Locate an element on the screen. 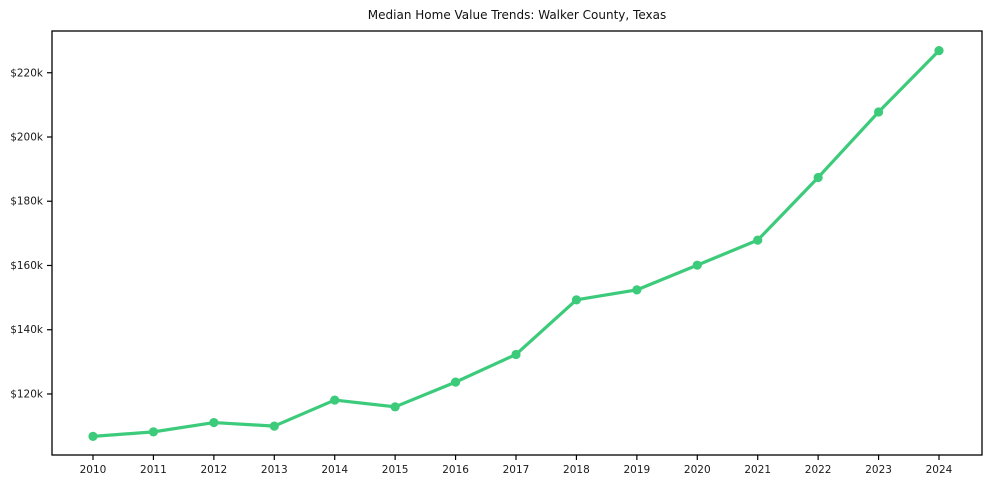 This screenshot has width=989, height=490. x-tick-label: 2021 is located at coordinates (757, 470).